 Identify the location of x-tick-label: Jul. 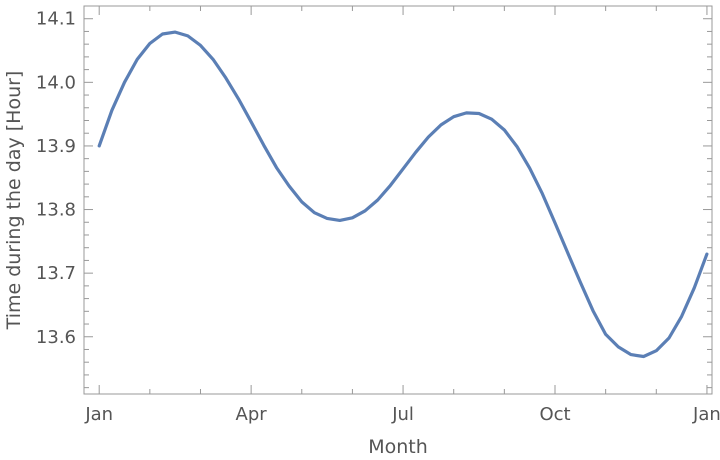
(402, 414).